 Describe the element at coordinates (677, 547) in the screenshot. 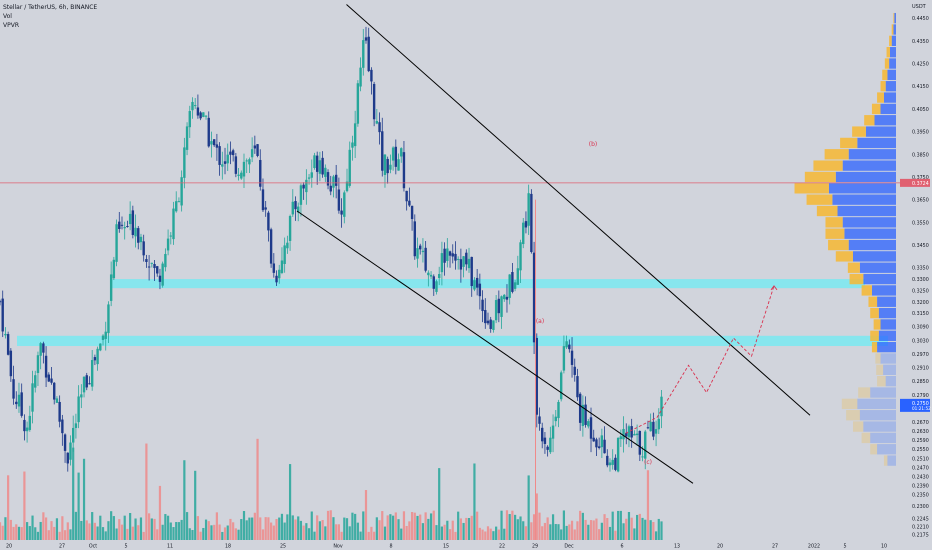

I see `time-tick-label: 13` at that location.